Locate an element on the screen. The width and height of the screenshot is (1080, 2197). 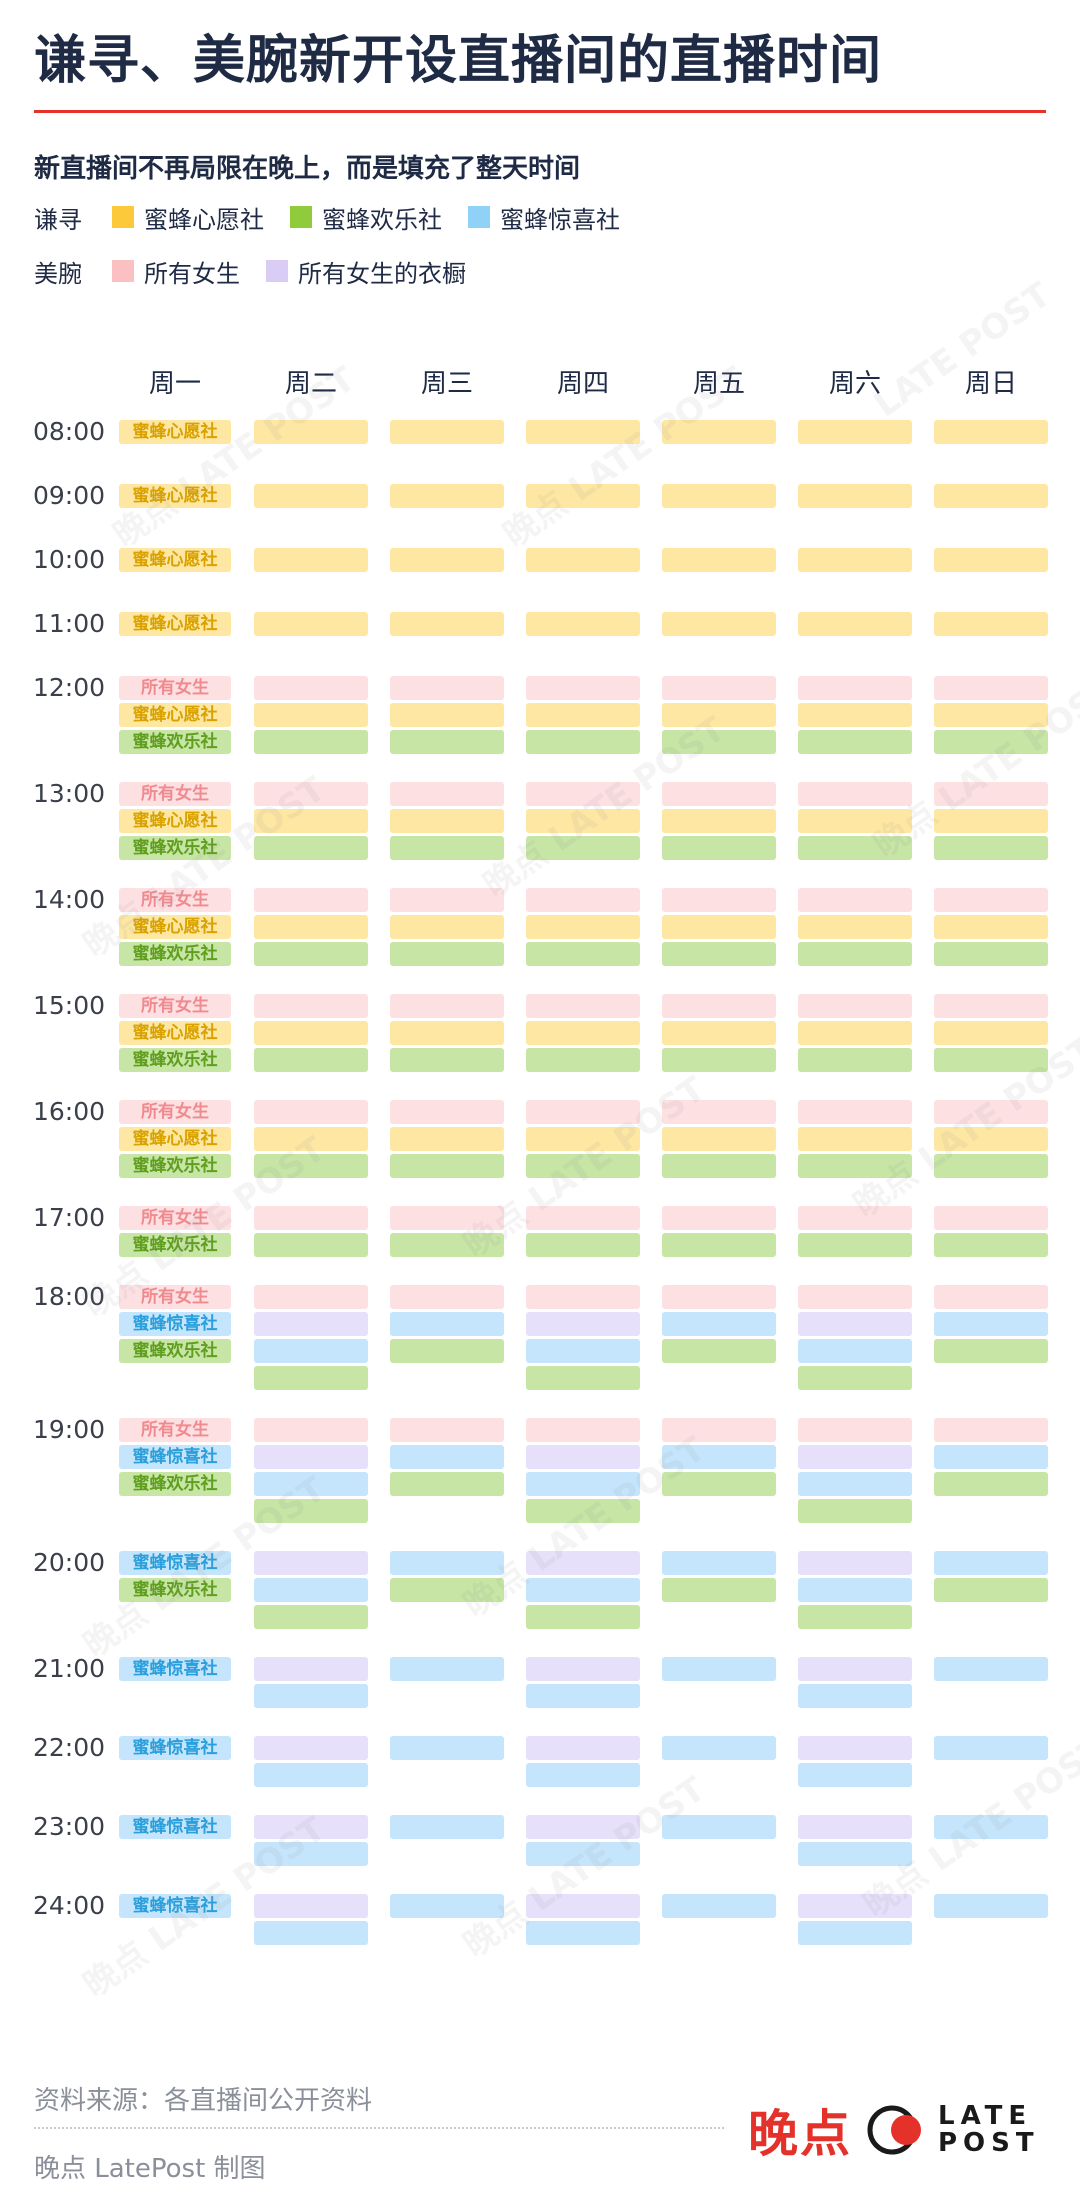
legend-host: 美腕 is located at coordinates (58, 273).